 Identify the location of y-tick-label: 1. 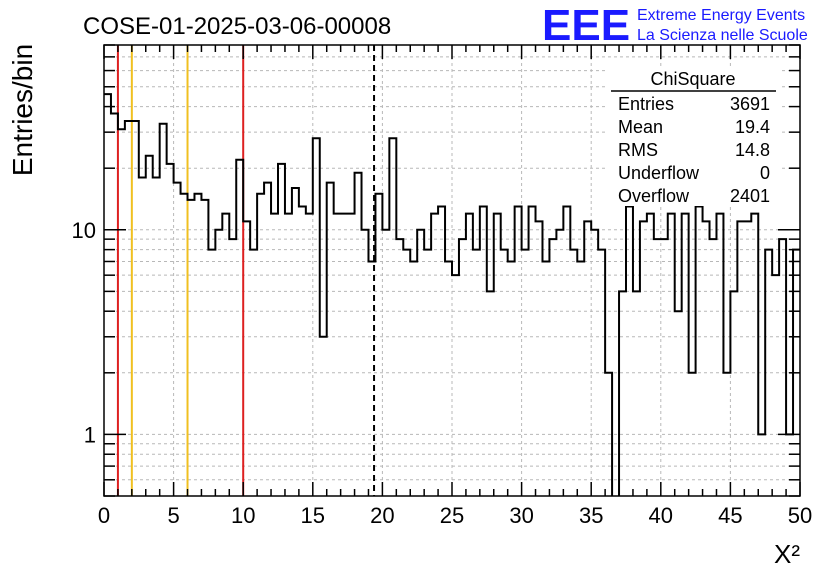
(90, 434).